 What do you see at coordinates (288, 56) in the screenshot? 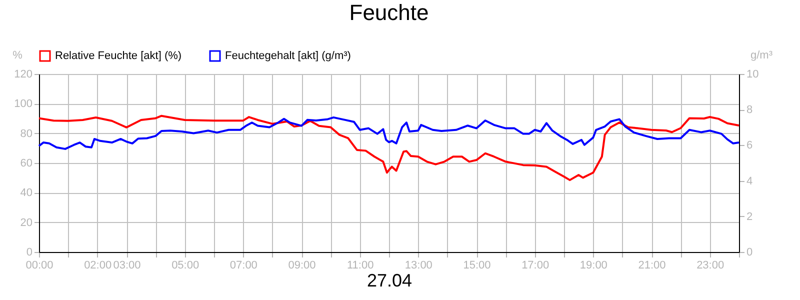
I see `legend-label: Feuchtegehalt [akt] (g/m³)` at bounding box center [288, 56].